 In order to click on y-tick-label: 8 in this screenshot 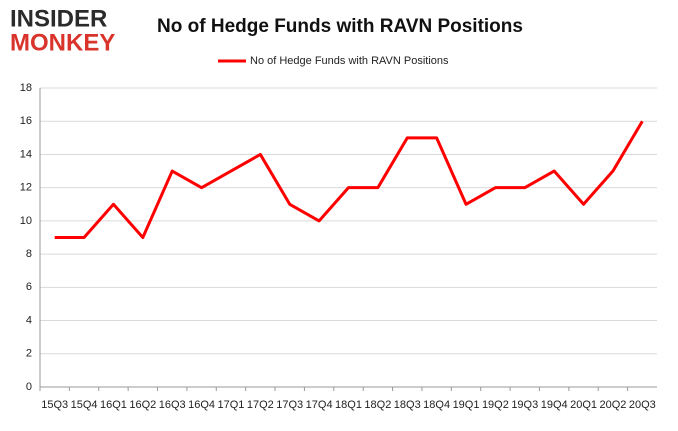, I will do `click(29, 254)`.